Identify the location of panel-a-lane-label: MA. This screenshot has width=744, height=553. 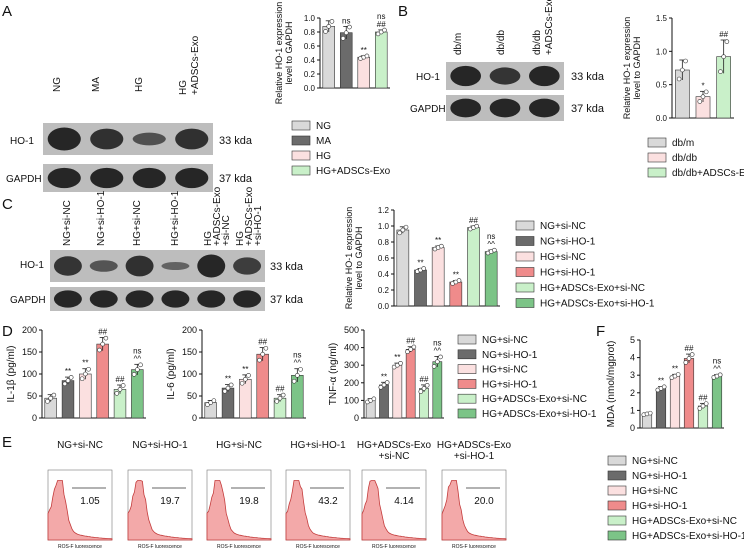
(96, 84).